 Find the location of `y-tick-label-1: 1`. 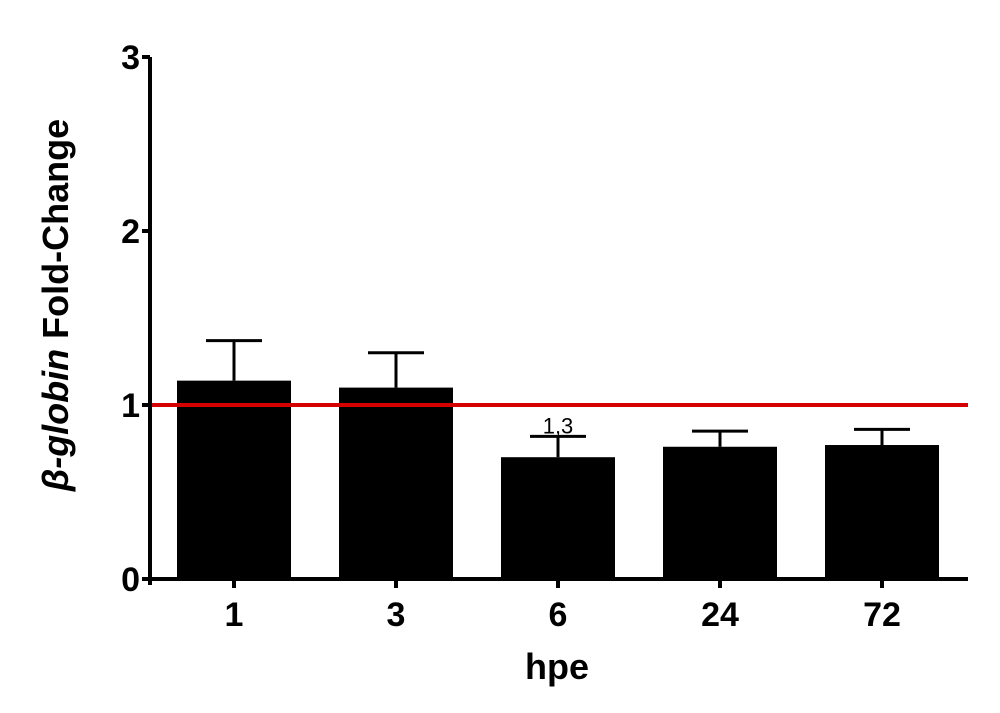

y-tick-label-1: 1 is located at coordinates (130, 406).